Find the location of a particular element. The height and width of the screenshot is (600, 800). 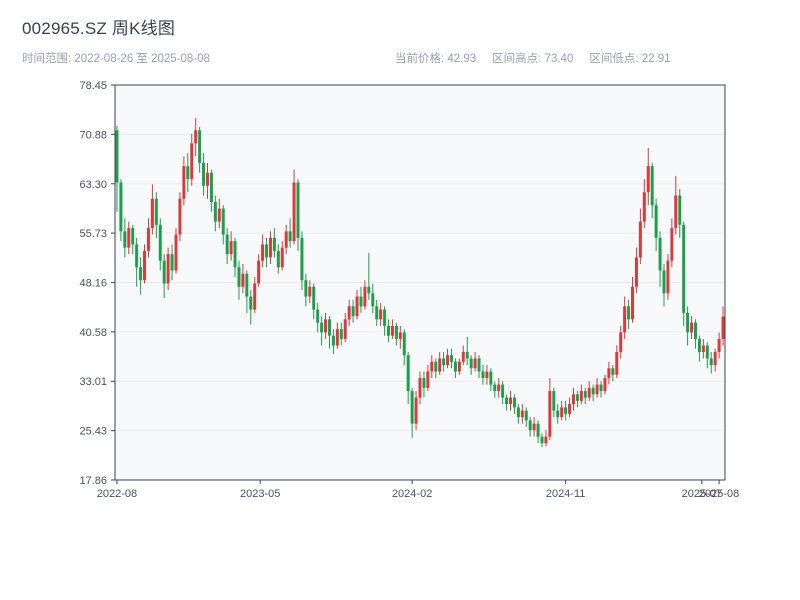

x-tick-label: 2024-11 is located at coordinates (566, 494).